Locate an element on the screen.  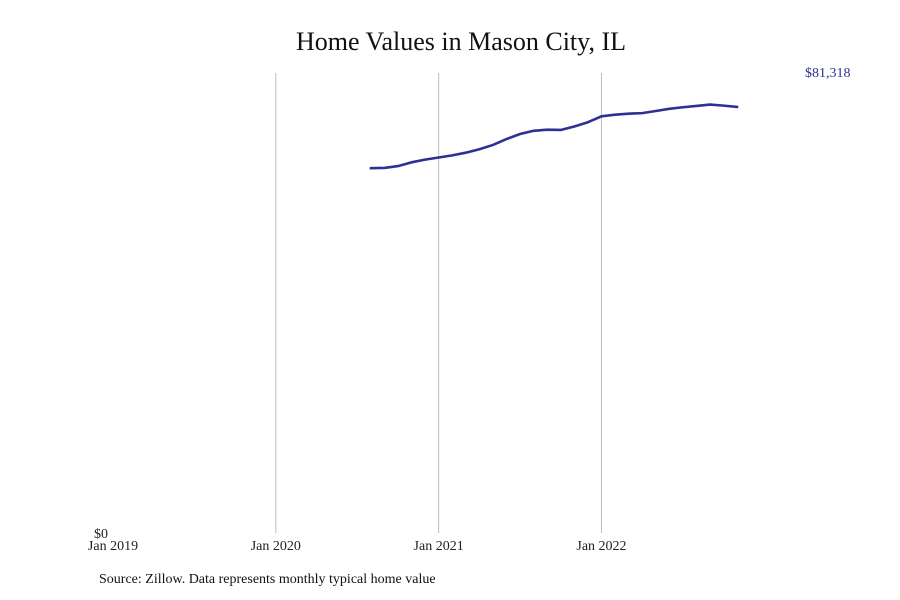
series-layer is located at coordinates (554, 136).